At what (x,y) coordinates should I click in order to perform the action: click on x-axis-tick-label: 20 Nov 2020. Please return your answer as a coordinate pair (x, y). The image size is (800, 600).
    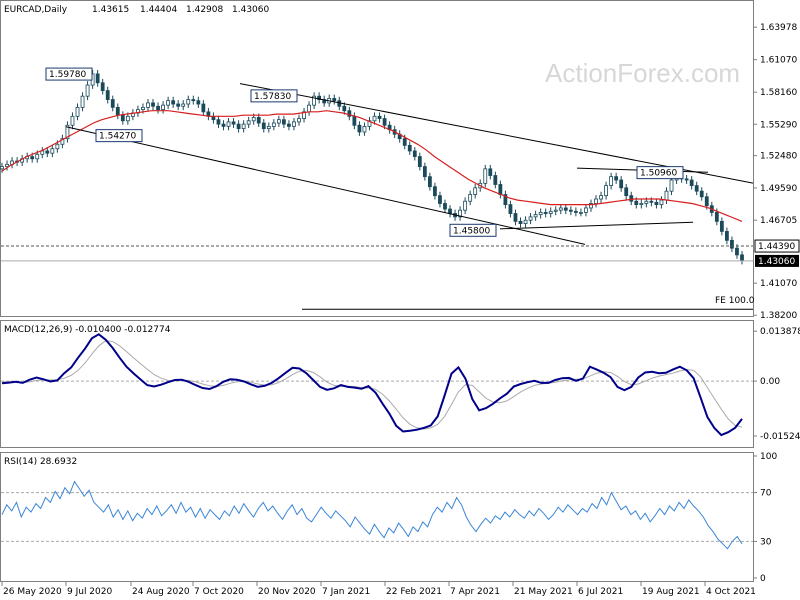
    Looking at the image, I should click on (287, 592).